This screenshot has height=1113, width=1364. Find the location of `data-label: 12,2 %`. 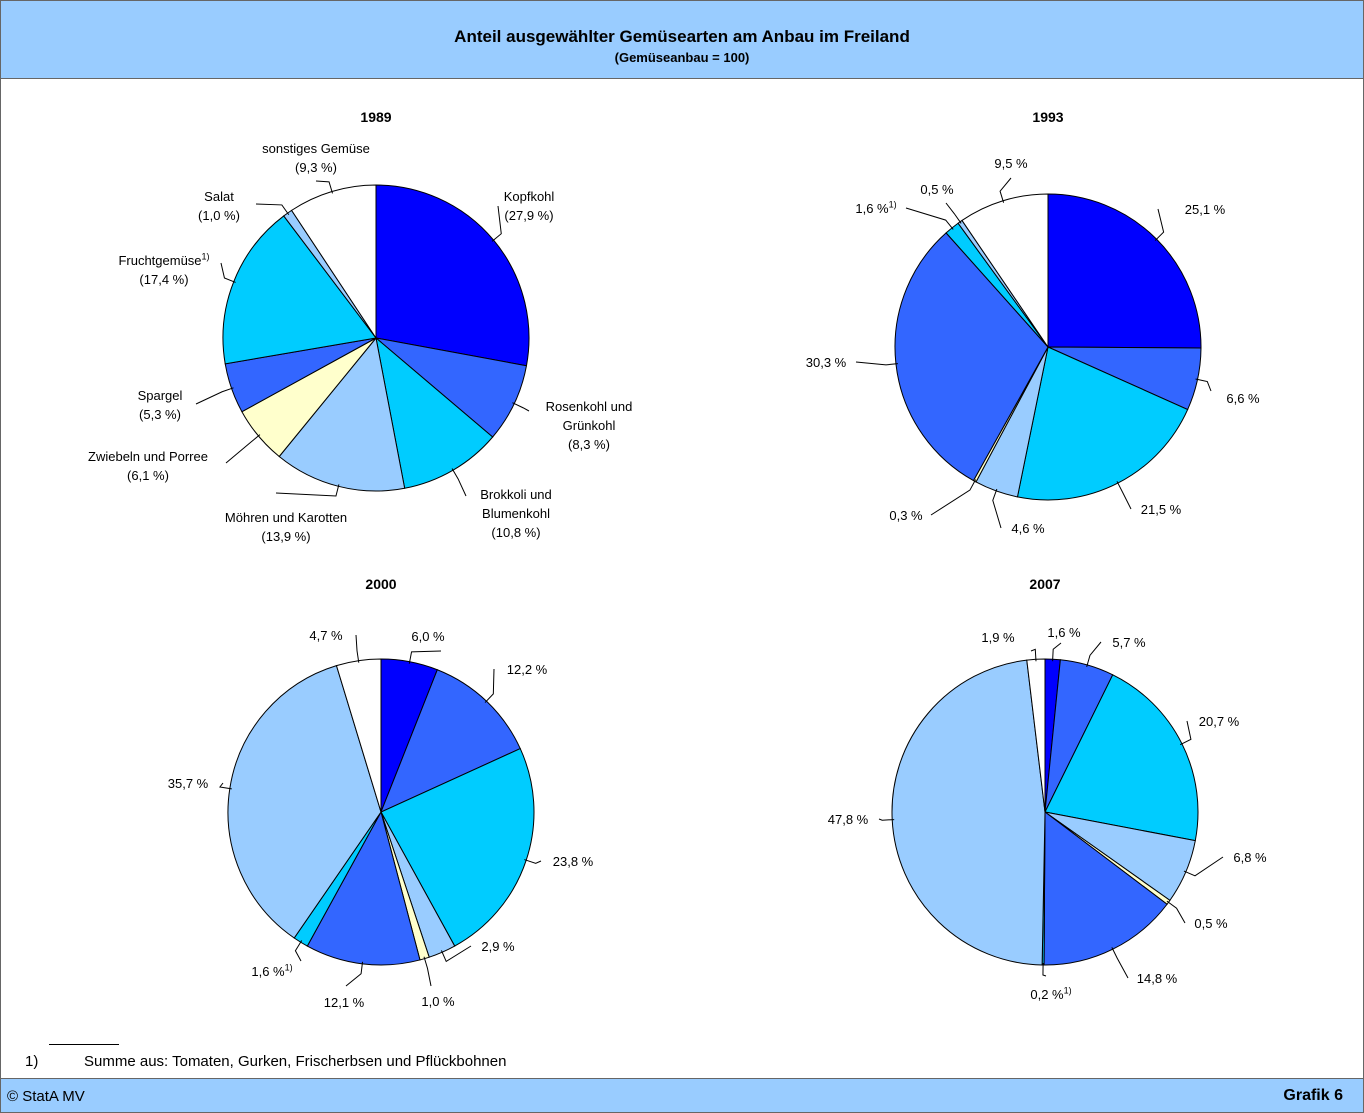

data-label: 12,2 % is located at coordinates (527, 669).